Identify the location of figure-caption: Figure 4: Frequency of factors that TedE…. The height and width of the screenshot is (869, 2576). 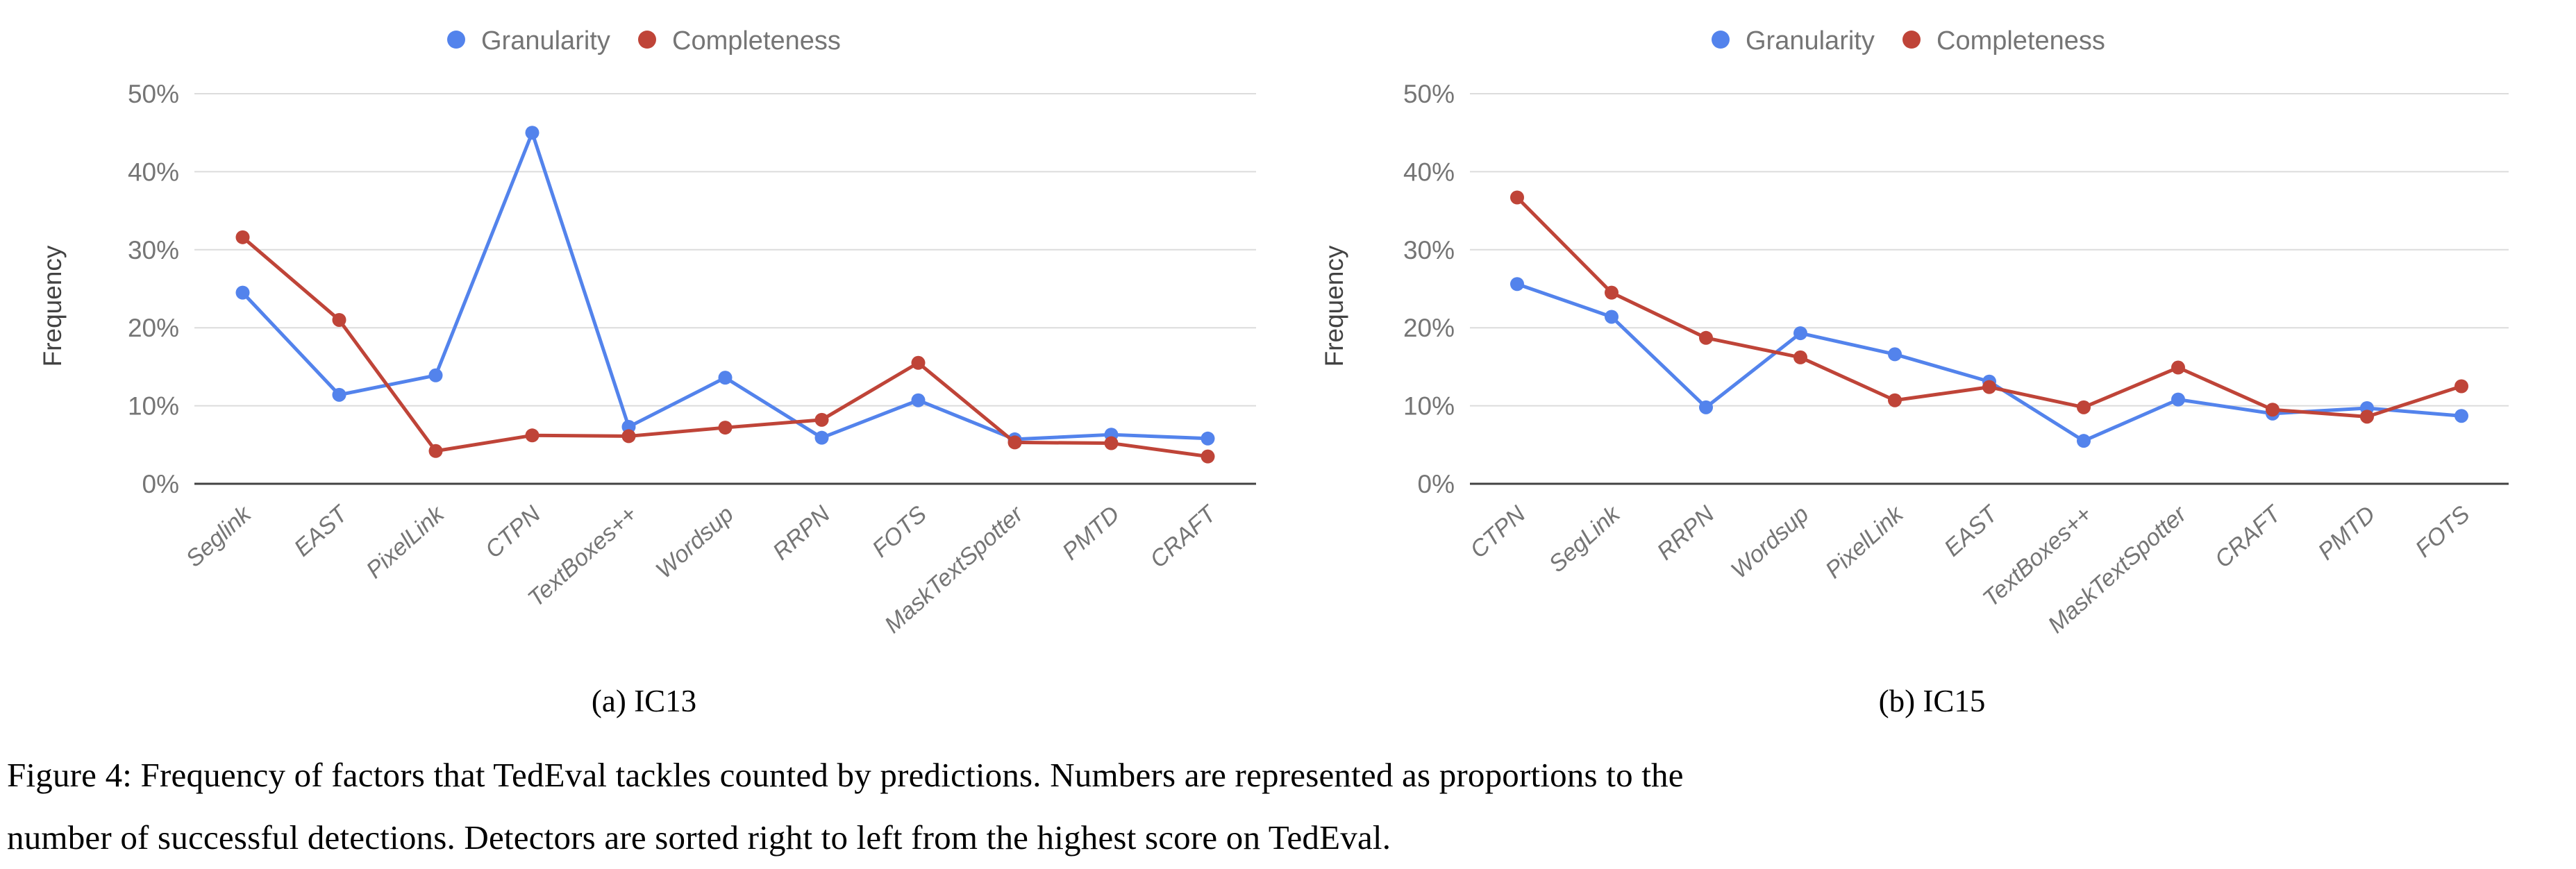
(1288, 806).